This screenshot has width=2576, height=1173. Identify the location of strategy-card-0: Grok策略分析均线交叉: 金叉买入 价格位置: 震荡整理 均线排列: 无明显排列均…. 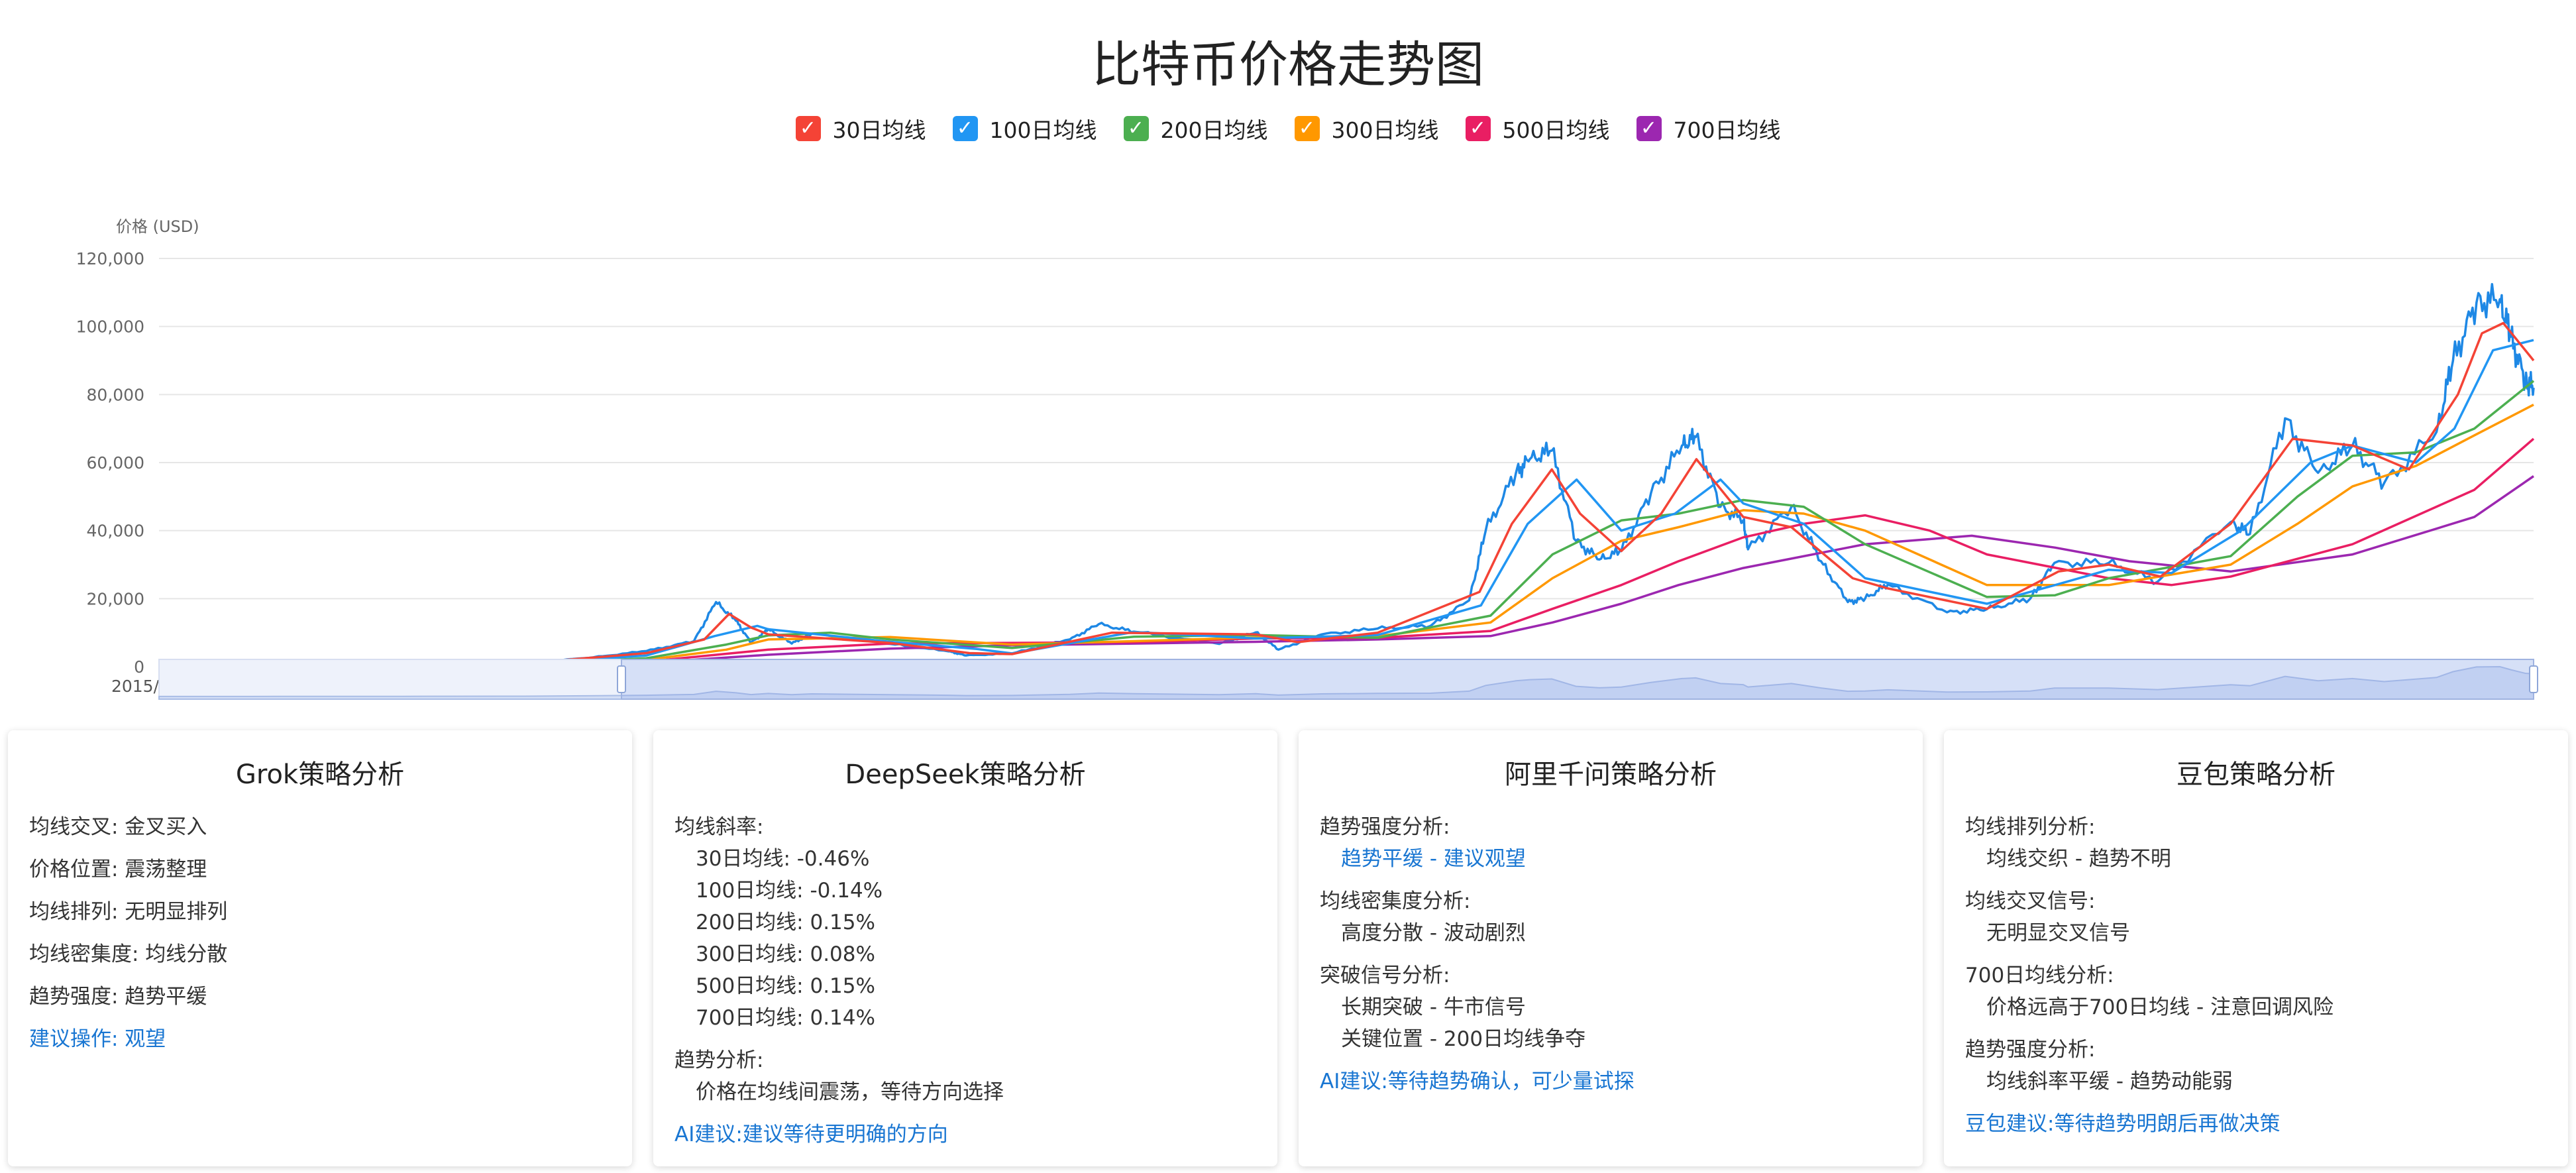
(320, 948).